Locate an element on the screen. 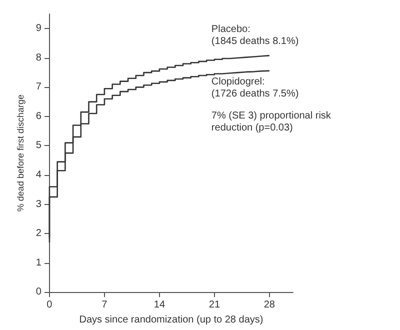  y-tick-label: 7 is located at coordinates (39, 87).